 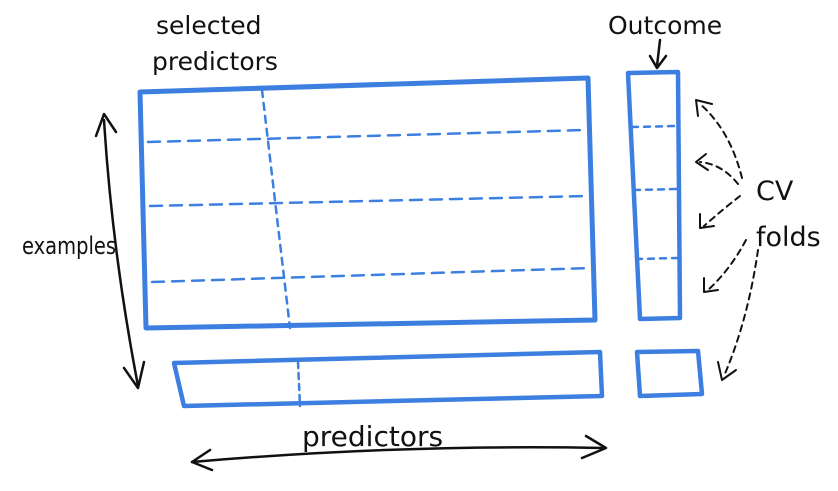 I want to click on test-matrix, so click(x=388, y=379).